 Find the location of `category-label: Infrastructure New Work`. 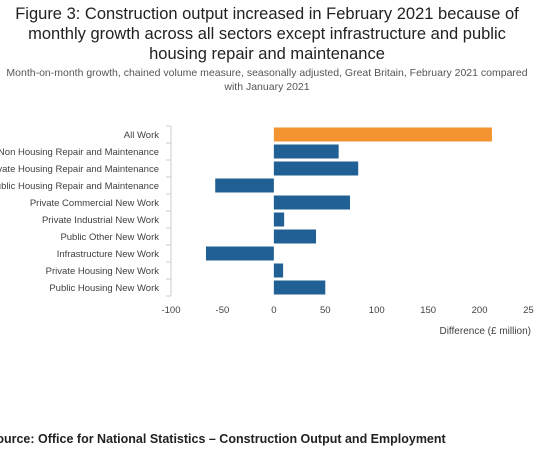

category-label: Infrastructure New Work is located at coordinates (108, 254).